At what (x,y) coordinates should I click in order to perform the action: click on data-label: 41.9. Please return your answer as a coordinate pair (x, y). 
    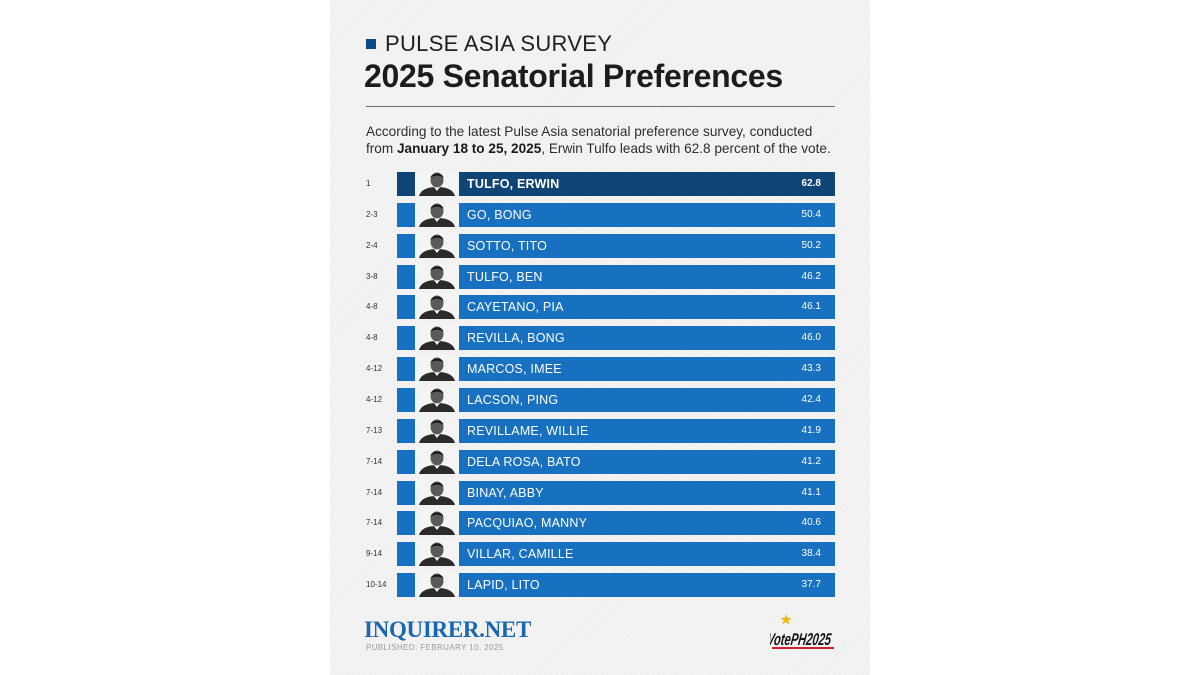
    Looking at the image, I should click on (811, 430).